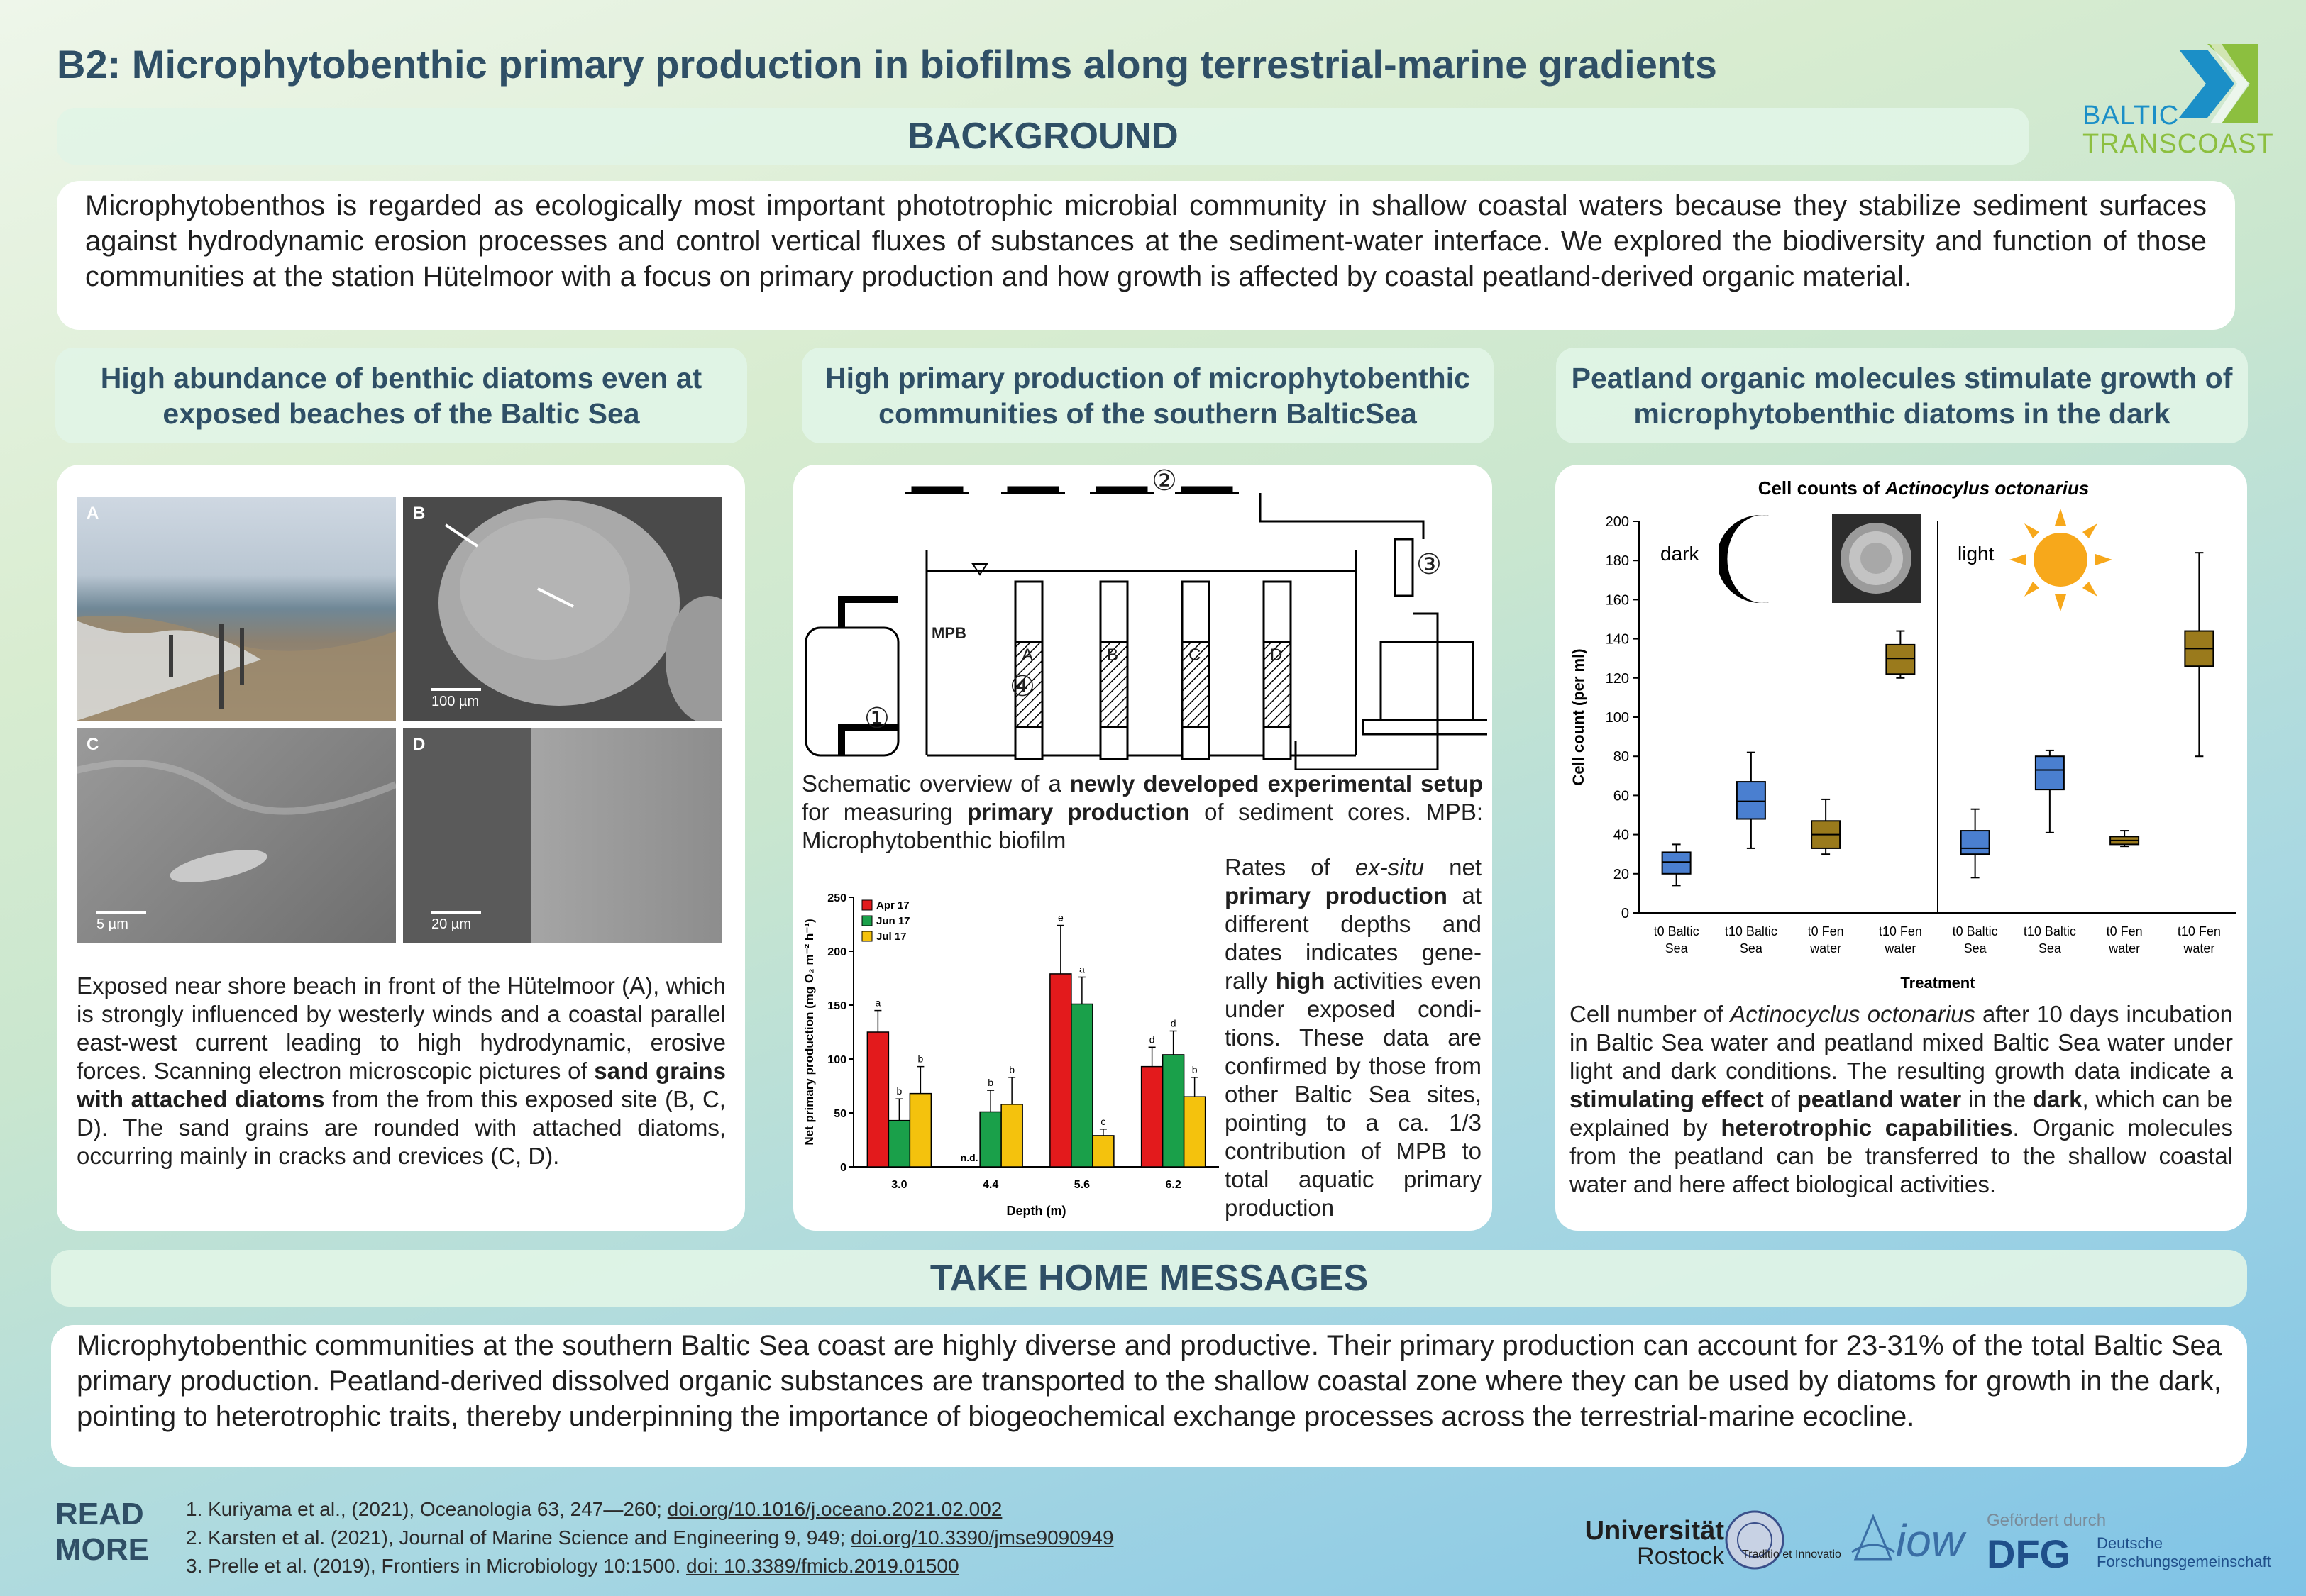 The height and width of the screenshot is (1596, 2306). What do you see at coordinates (1754, 1540) in the screenshot?
I see `university-seal-icon` at bounding box center [1754, 1540].